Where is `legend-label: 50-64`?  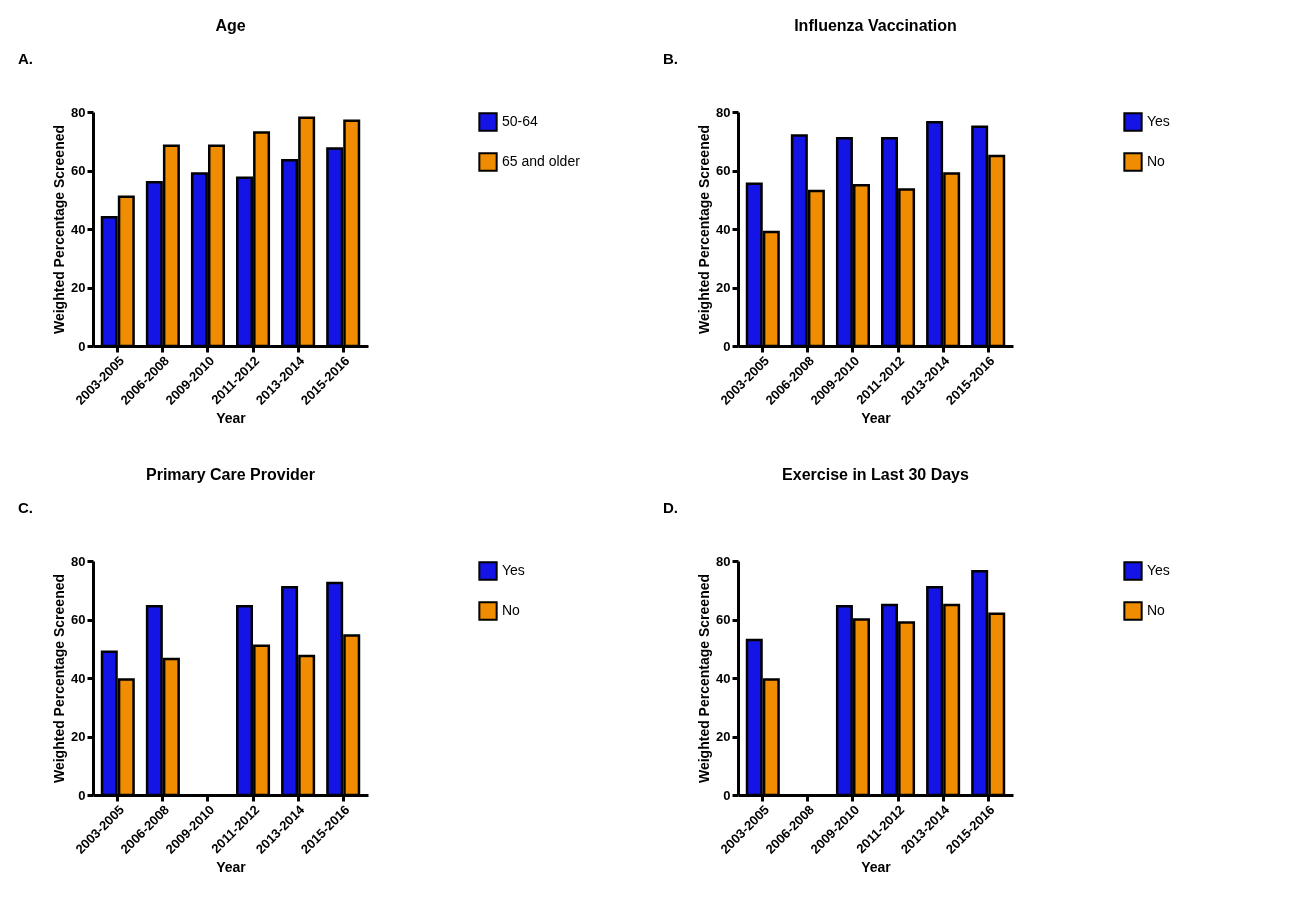
legend-label: 50-64 is located at coordinates (520, 121).